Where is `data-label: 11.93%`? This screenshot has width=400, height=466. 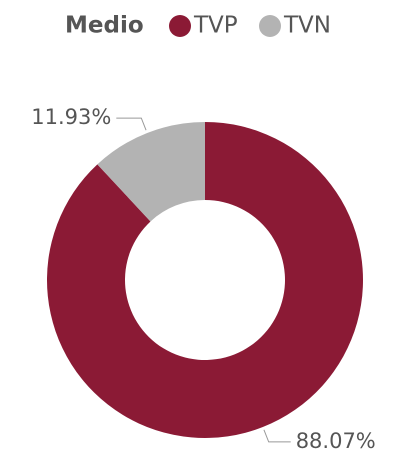
data-label: 11.93% is located at coordinates (71, 117).